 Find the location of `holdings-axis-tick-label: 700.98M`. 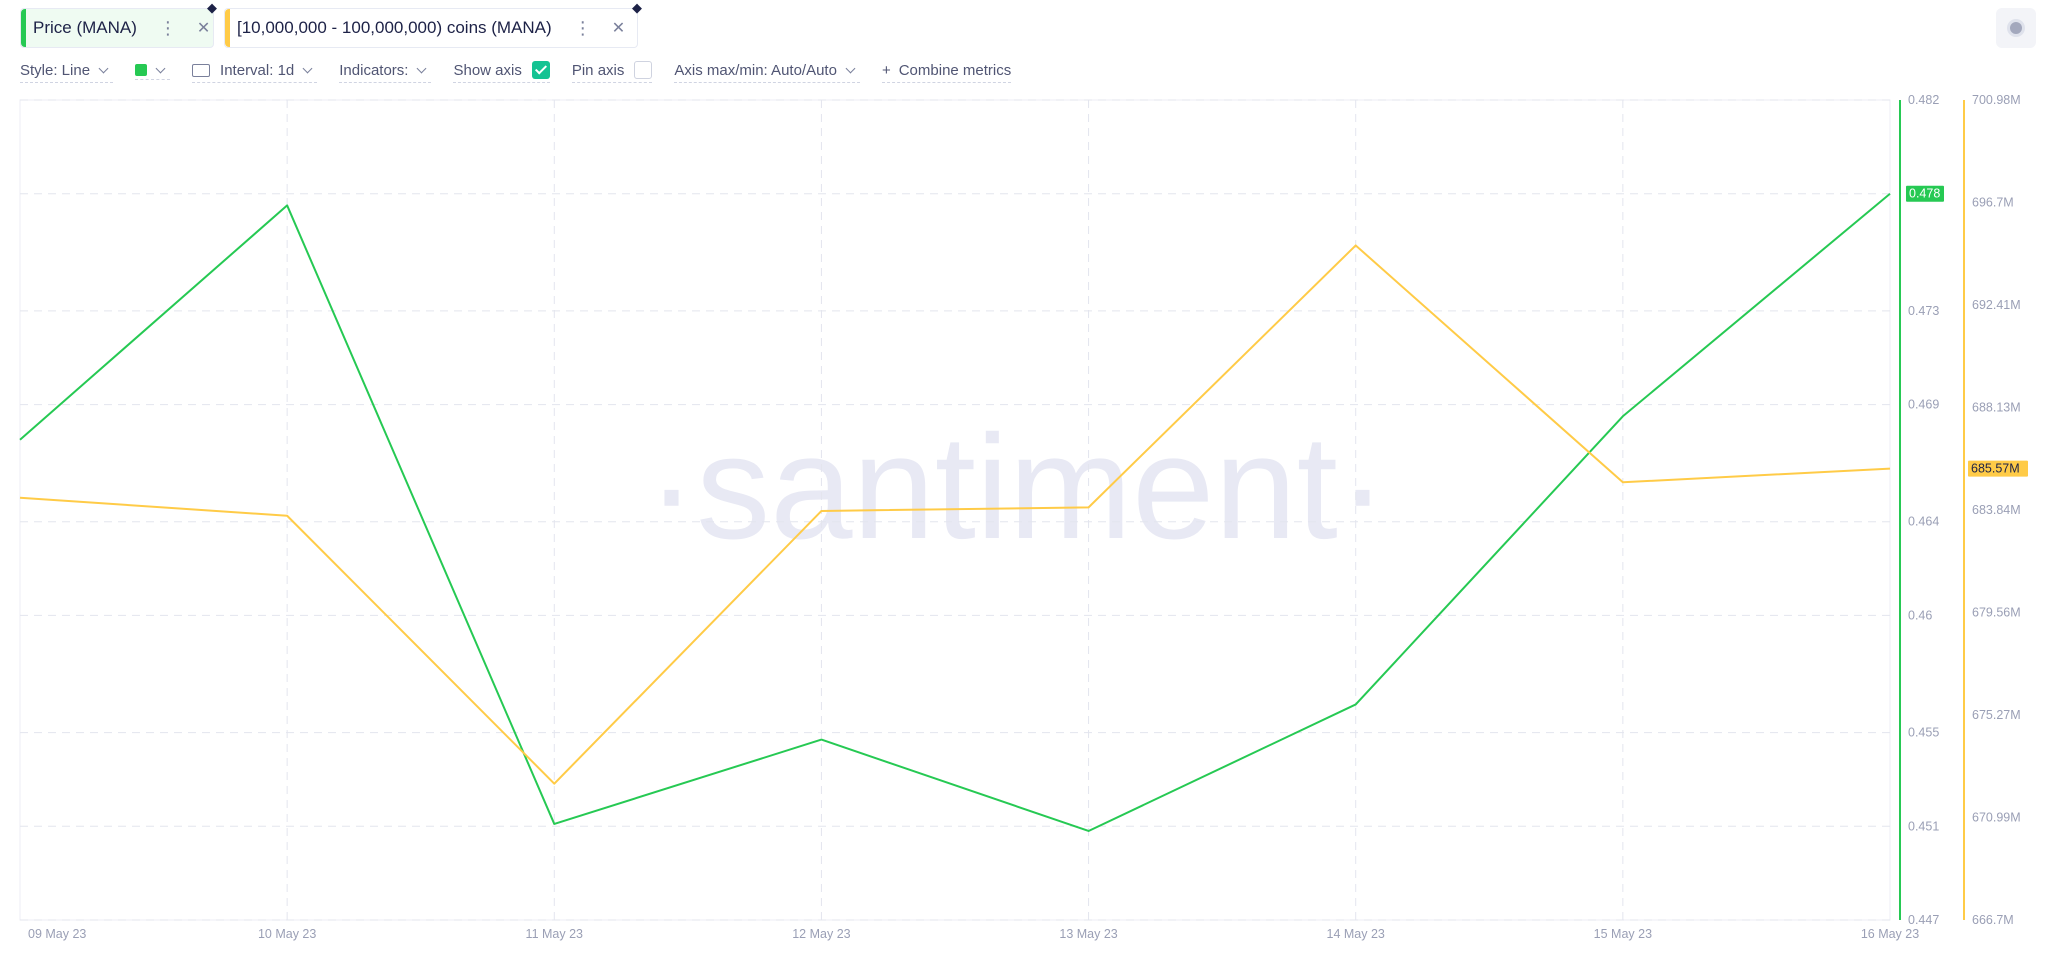

holdings-axis-tick-label: 700.98M is located at coordinates (1996, 100).